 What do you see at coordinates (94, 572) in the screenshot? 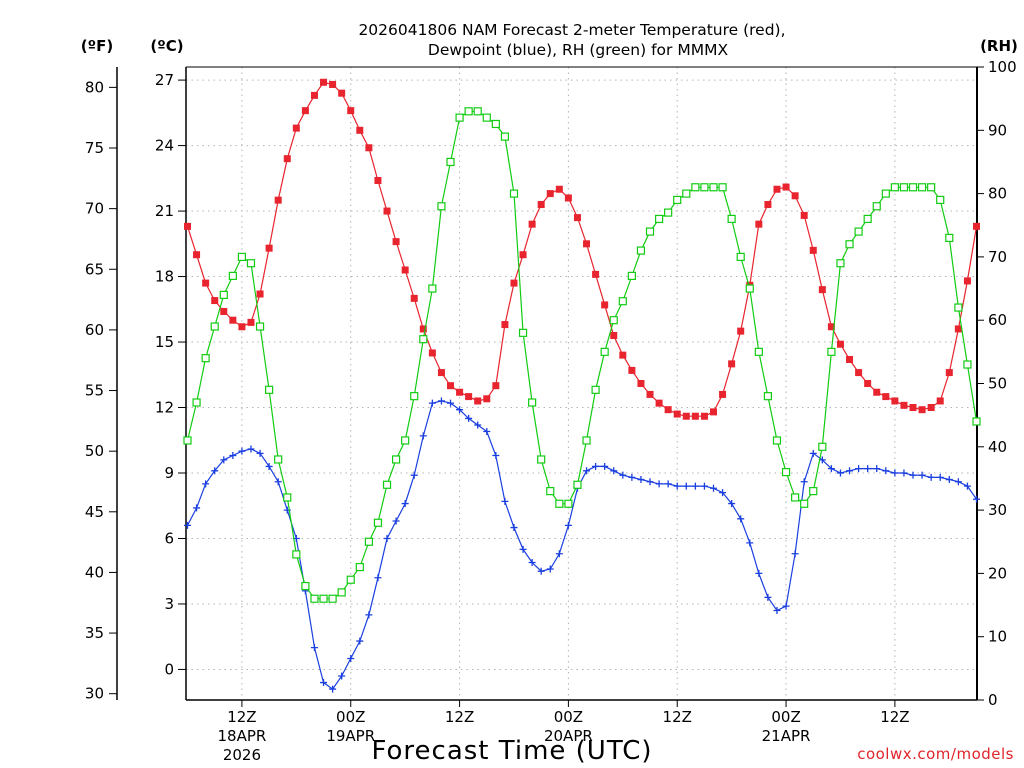
I see `fahrenheit-tick-label: 40` at bounding box center [94, 572].